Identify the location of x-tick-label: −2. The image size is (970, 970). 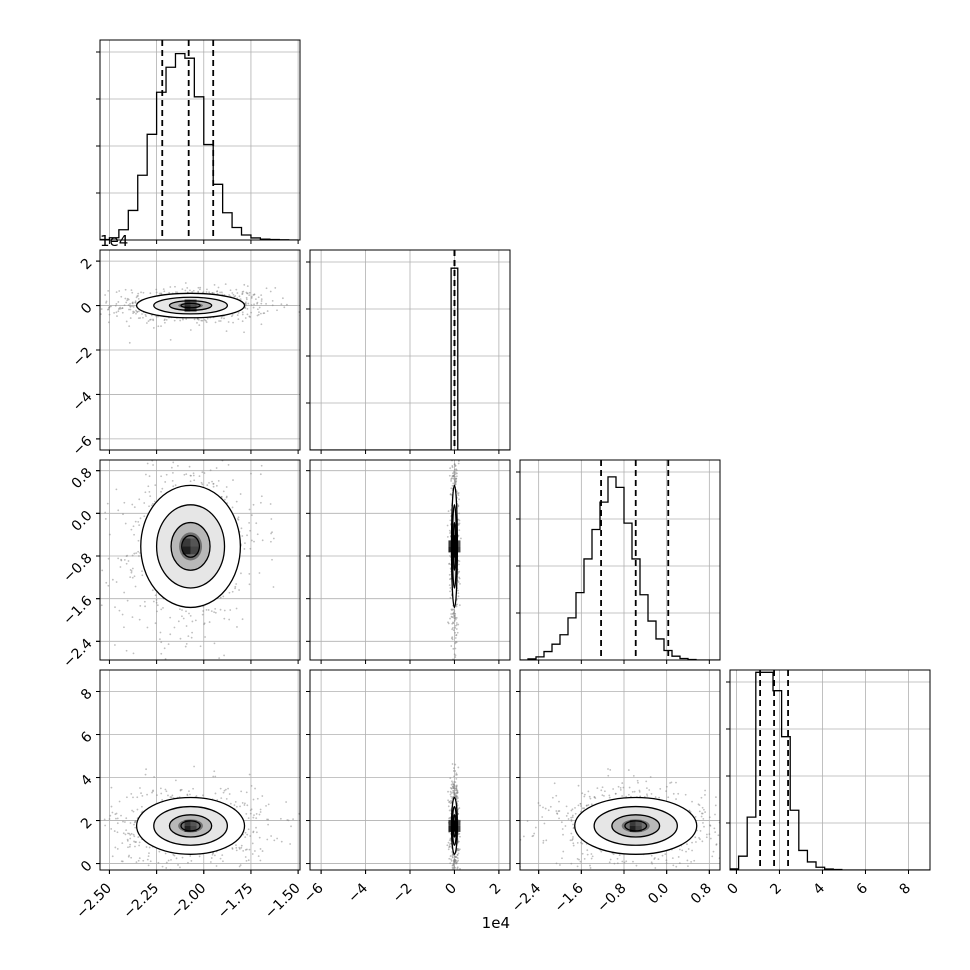
(403, 893).